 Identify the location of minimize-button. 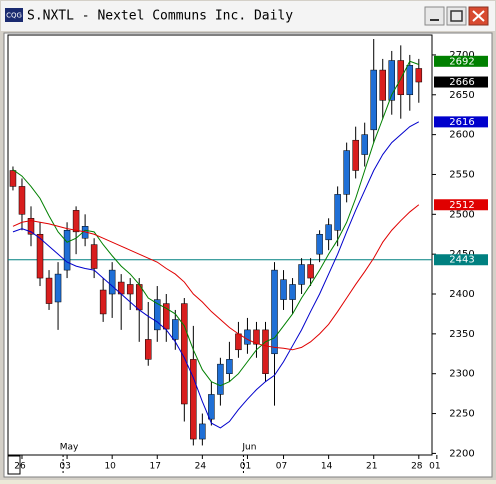
(434, 16).